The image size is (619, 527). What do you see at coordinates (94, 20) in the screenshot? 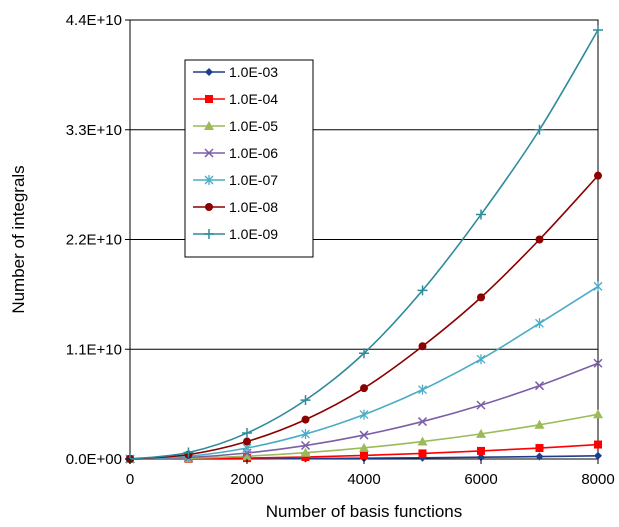
I see `y-tick-label: 4.4E+10` at bounding box center [94, 20].